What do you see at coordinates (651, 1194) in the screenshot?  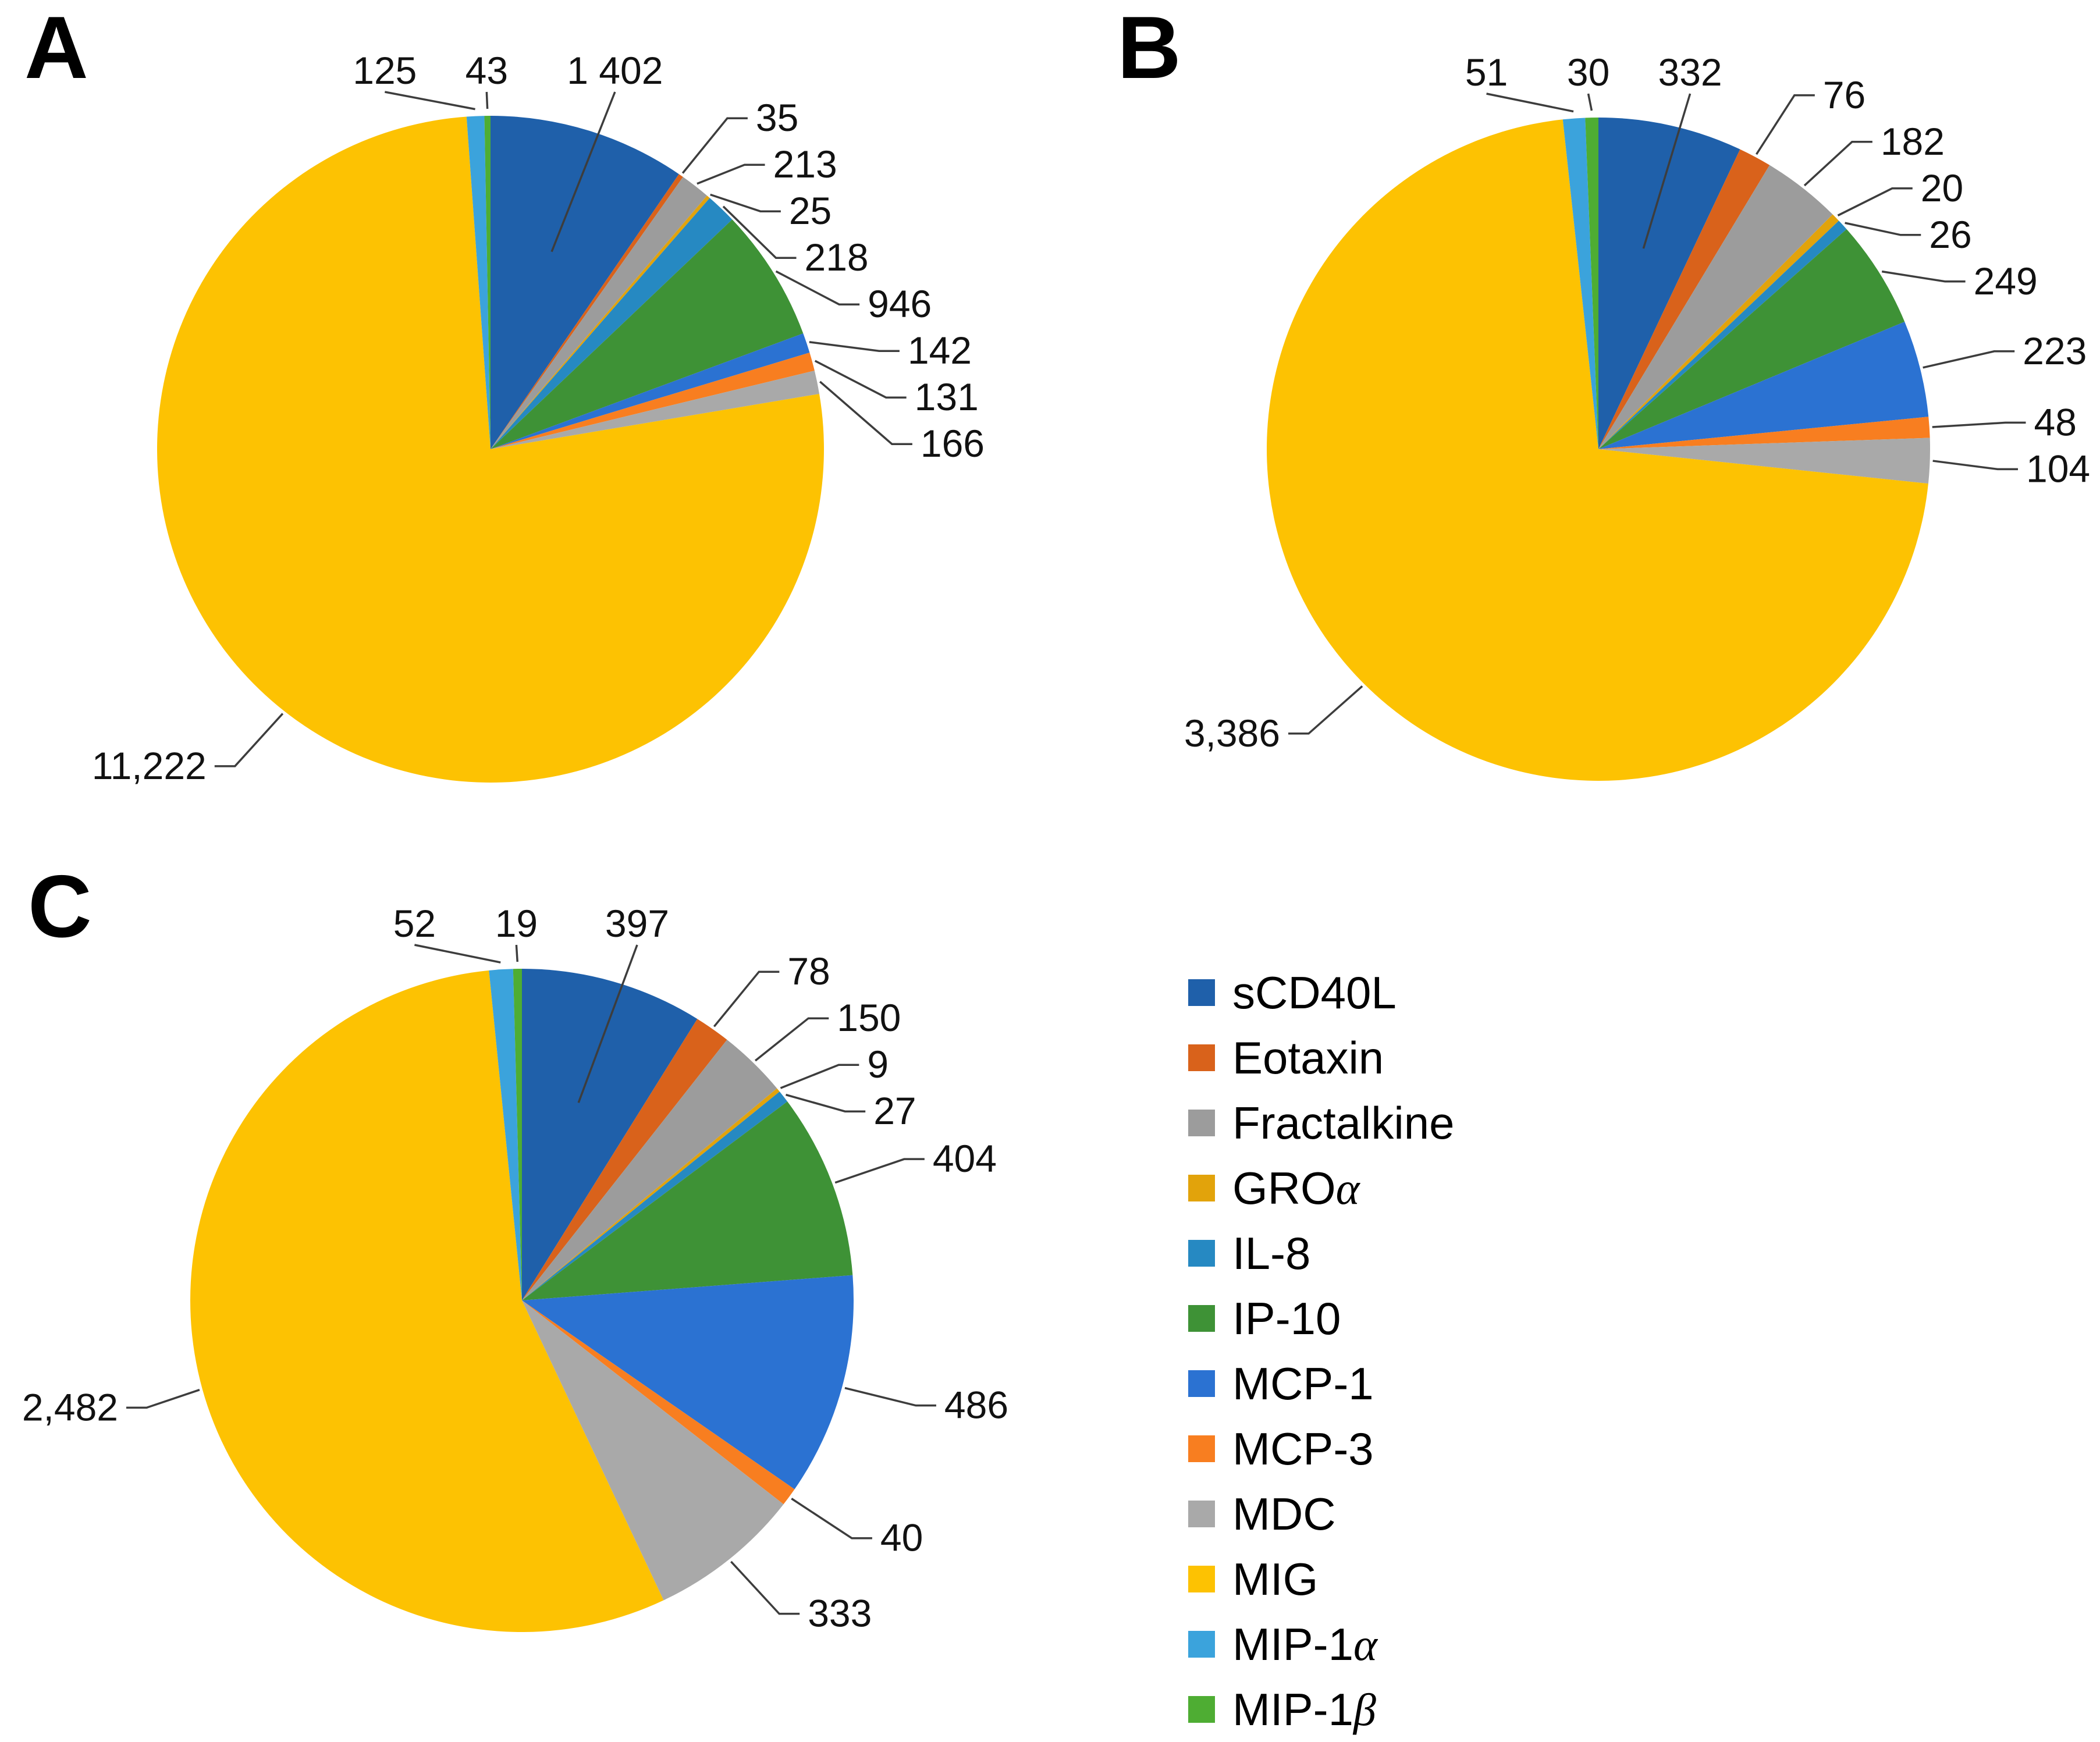 I see `pie-c-slice-GROα` at bounding box center [651, 1194].